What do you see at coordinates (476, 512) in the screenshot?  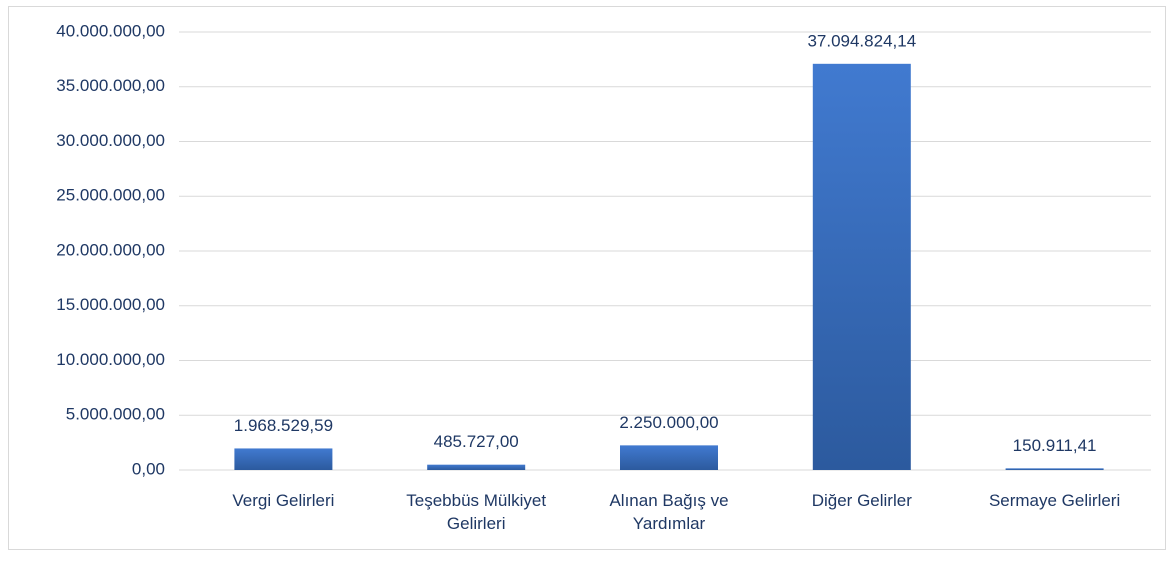 I see `x-tick-label: Teşebbüs Mülkiyet Gelirleri` at bounding box center [476, 512].